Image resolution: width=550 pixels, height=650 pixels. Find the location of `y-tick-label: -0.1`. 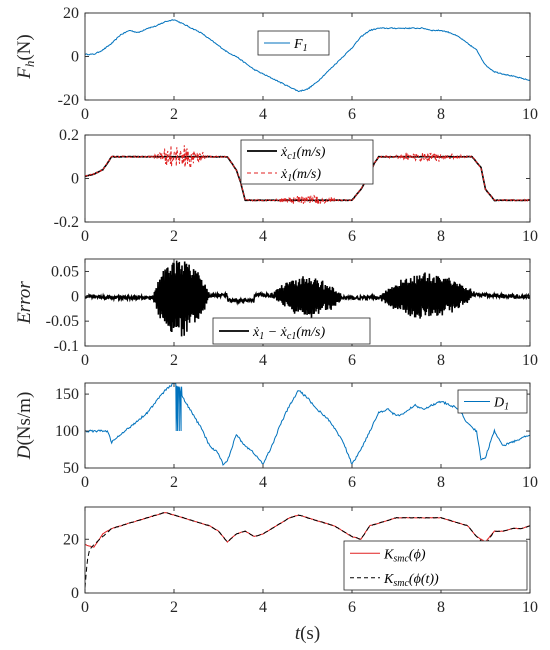

y-tick-label: -0.1 is located at coordinates (66, 346).